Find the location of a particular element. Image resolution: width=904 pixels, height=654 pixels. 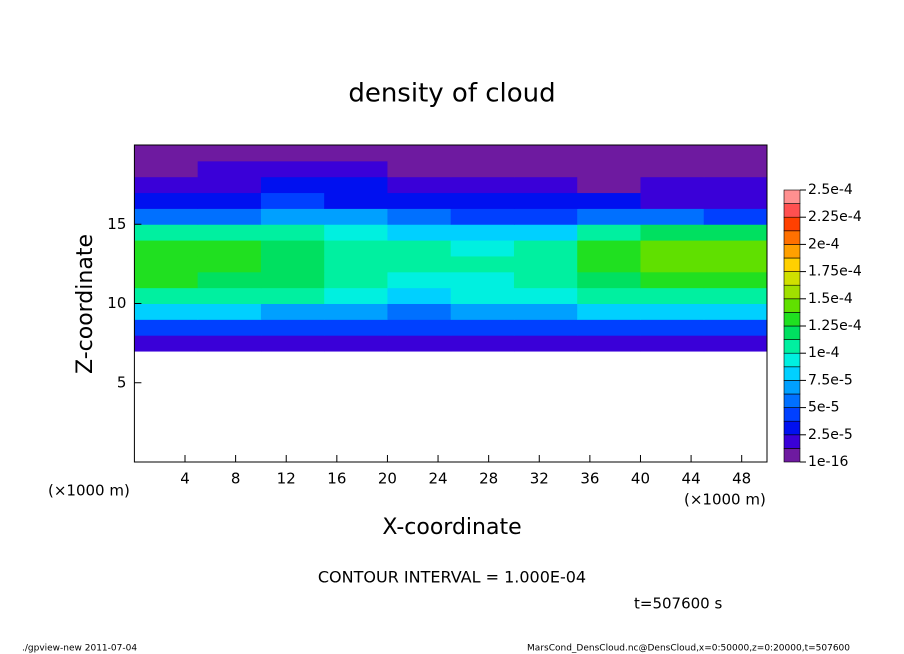

footer-left: ./gpview-new 2011-07-04 is located at coordinates (79, 649).